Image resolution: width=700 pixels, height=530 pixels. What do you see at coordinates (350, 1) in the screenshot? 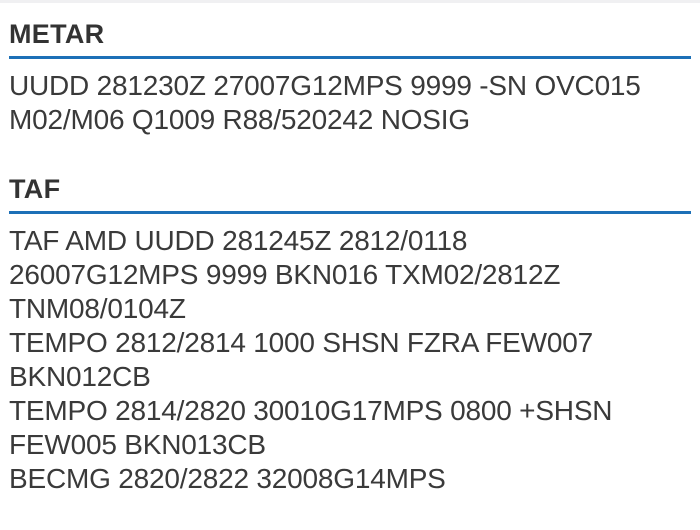
I see `top-divider` at bounding box center [350, 1].